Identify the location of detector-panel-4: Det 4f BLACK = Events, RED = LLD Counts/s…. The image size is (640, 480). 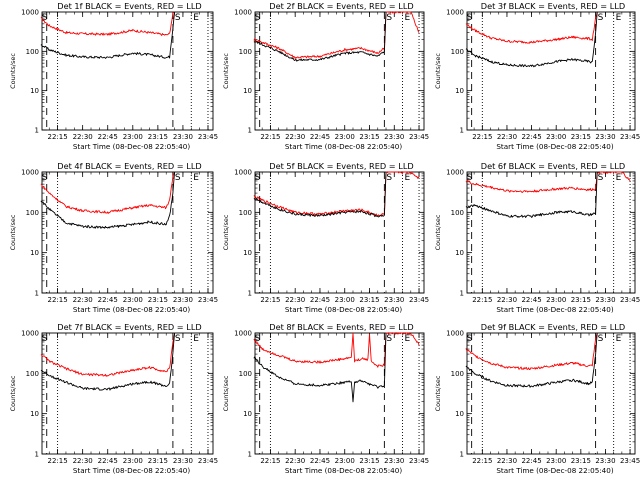
(113, 237).